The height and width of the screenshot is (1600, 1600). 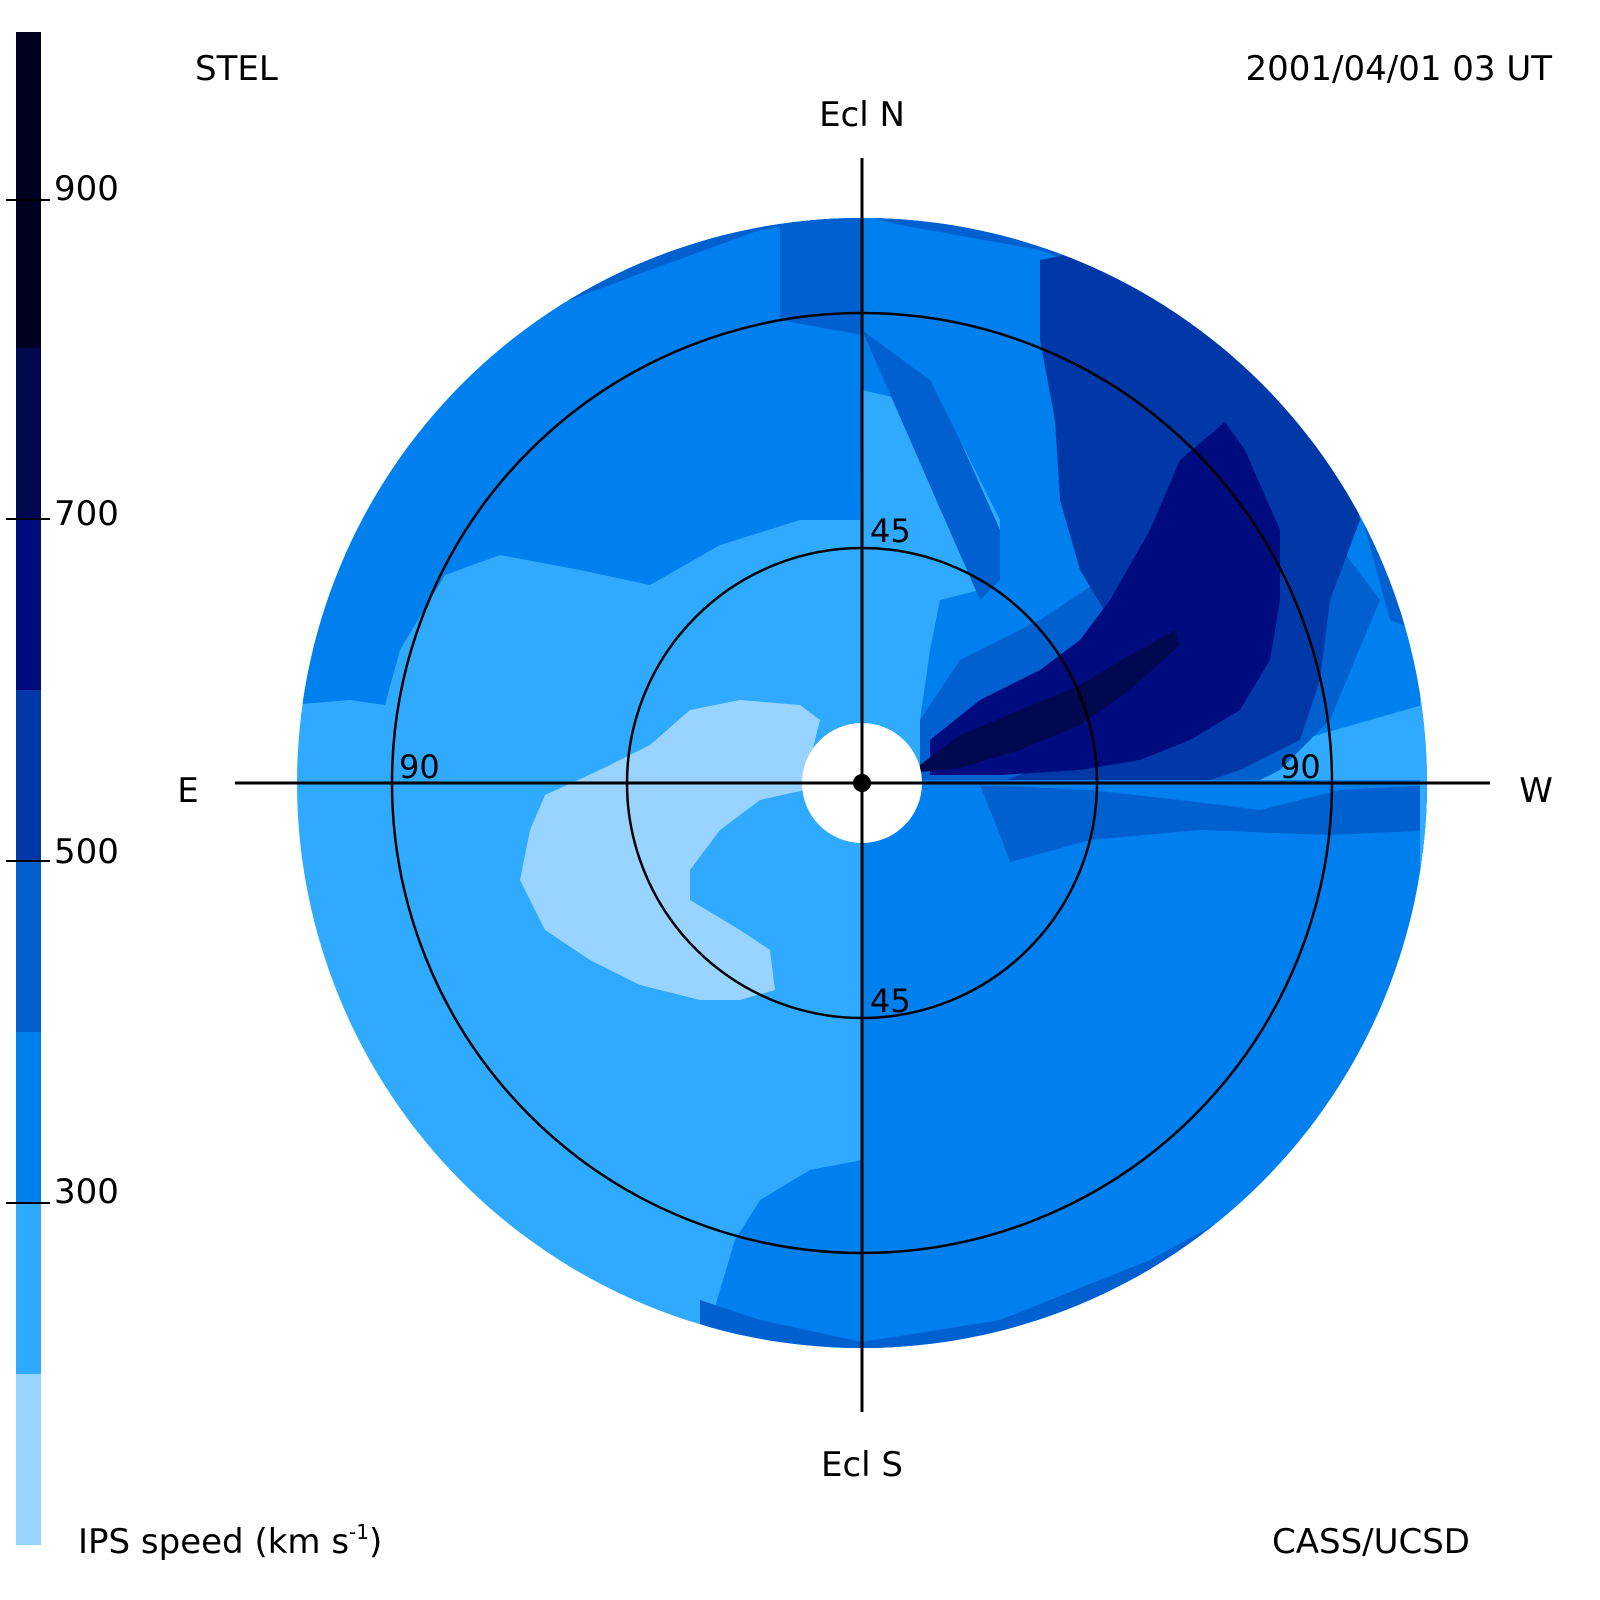 I want to click on colorbar-title: IPS speed (km s-1), so click(x=230, y=1541).